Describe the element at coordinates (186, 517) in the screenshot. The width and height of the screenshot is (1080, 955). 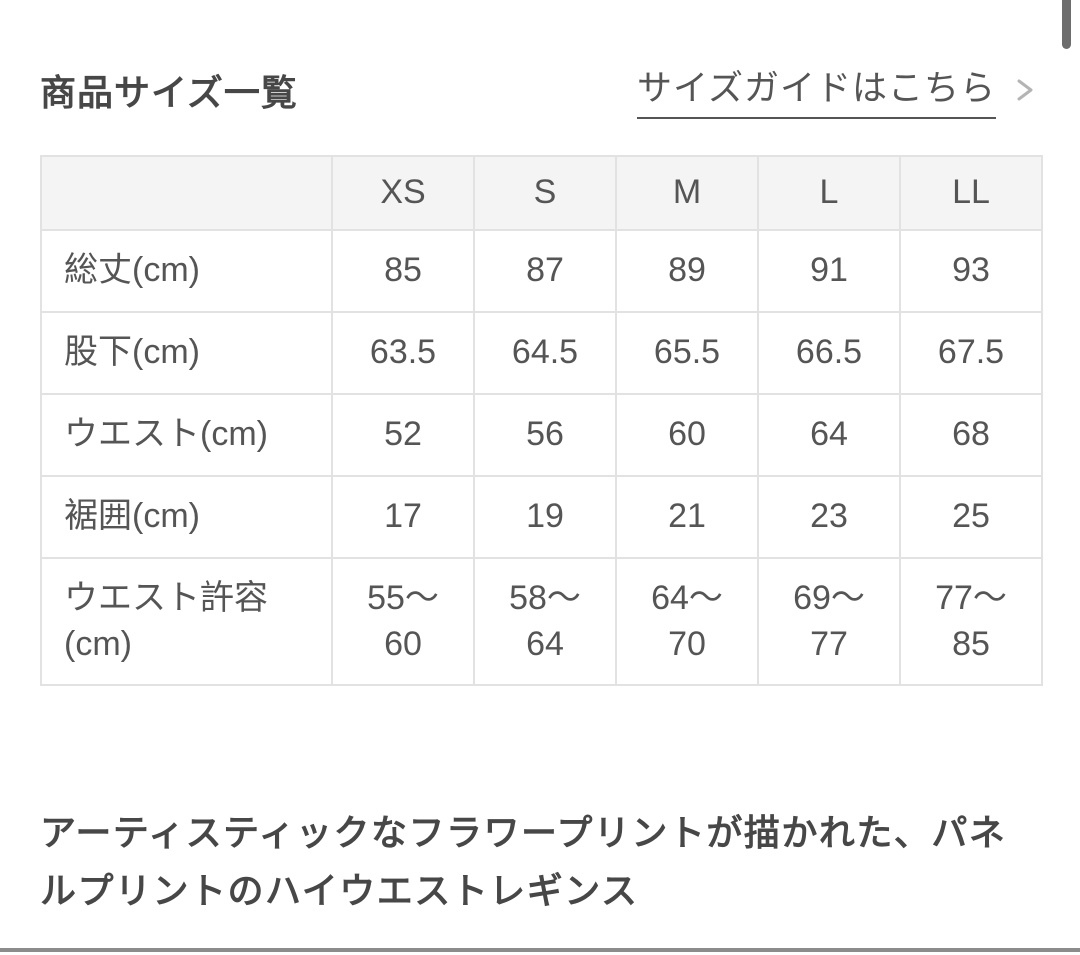
I see `row-label: 裾囲(cm)` at that location.